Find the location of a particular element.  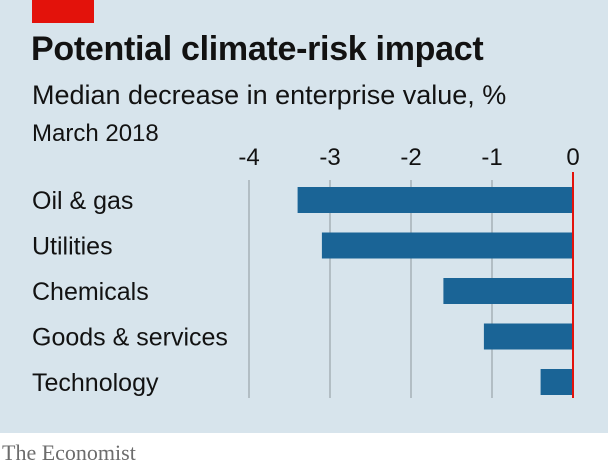

category-label: Chemicals is located at coordinates (90, 292).